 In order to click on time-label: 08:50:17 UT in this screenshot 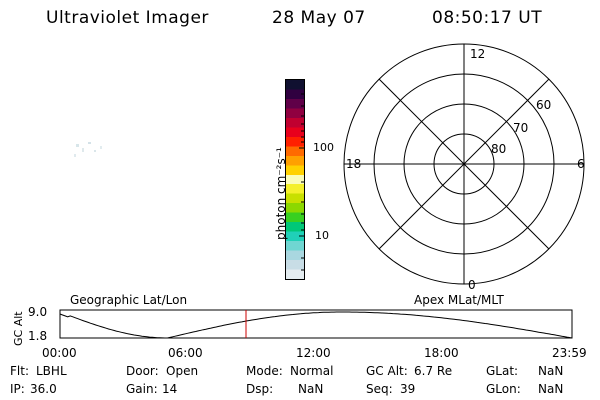, I will do `click(487, 18)`.